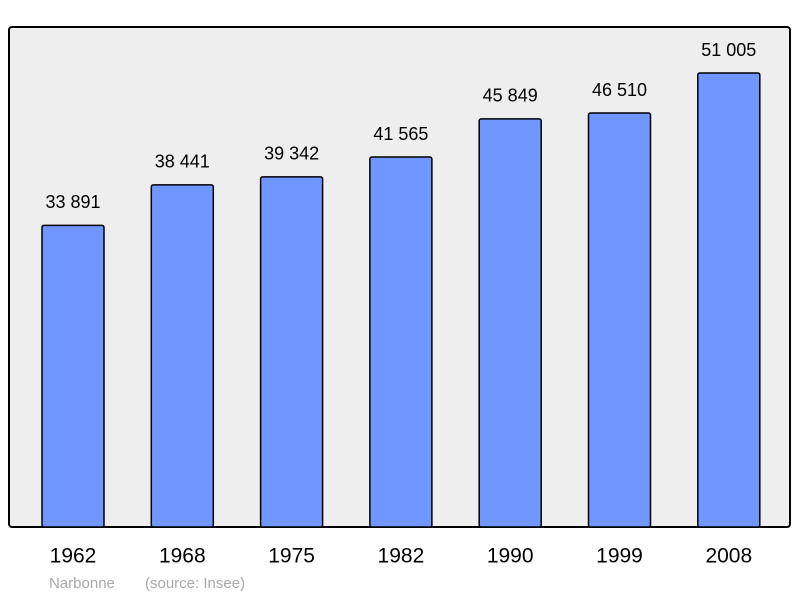 The image size is (800, 598). I want to click on x-tick-label: 1982, so click(401, 556).